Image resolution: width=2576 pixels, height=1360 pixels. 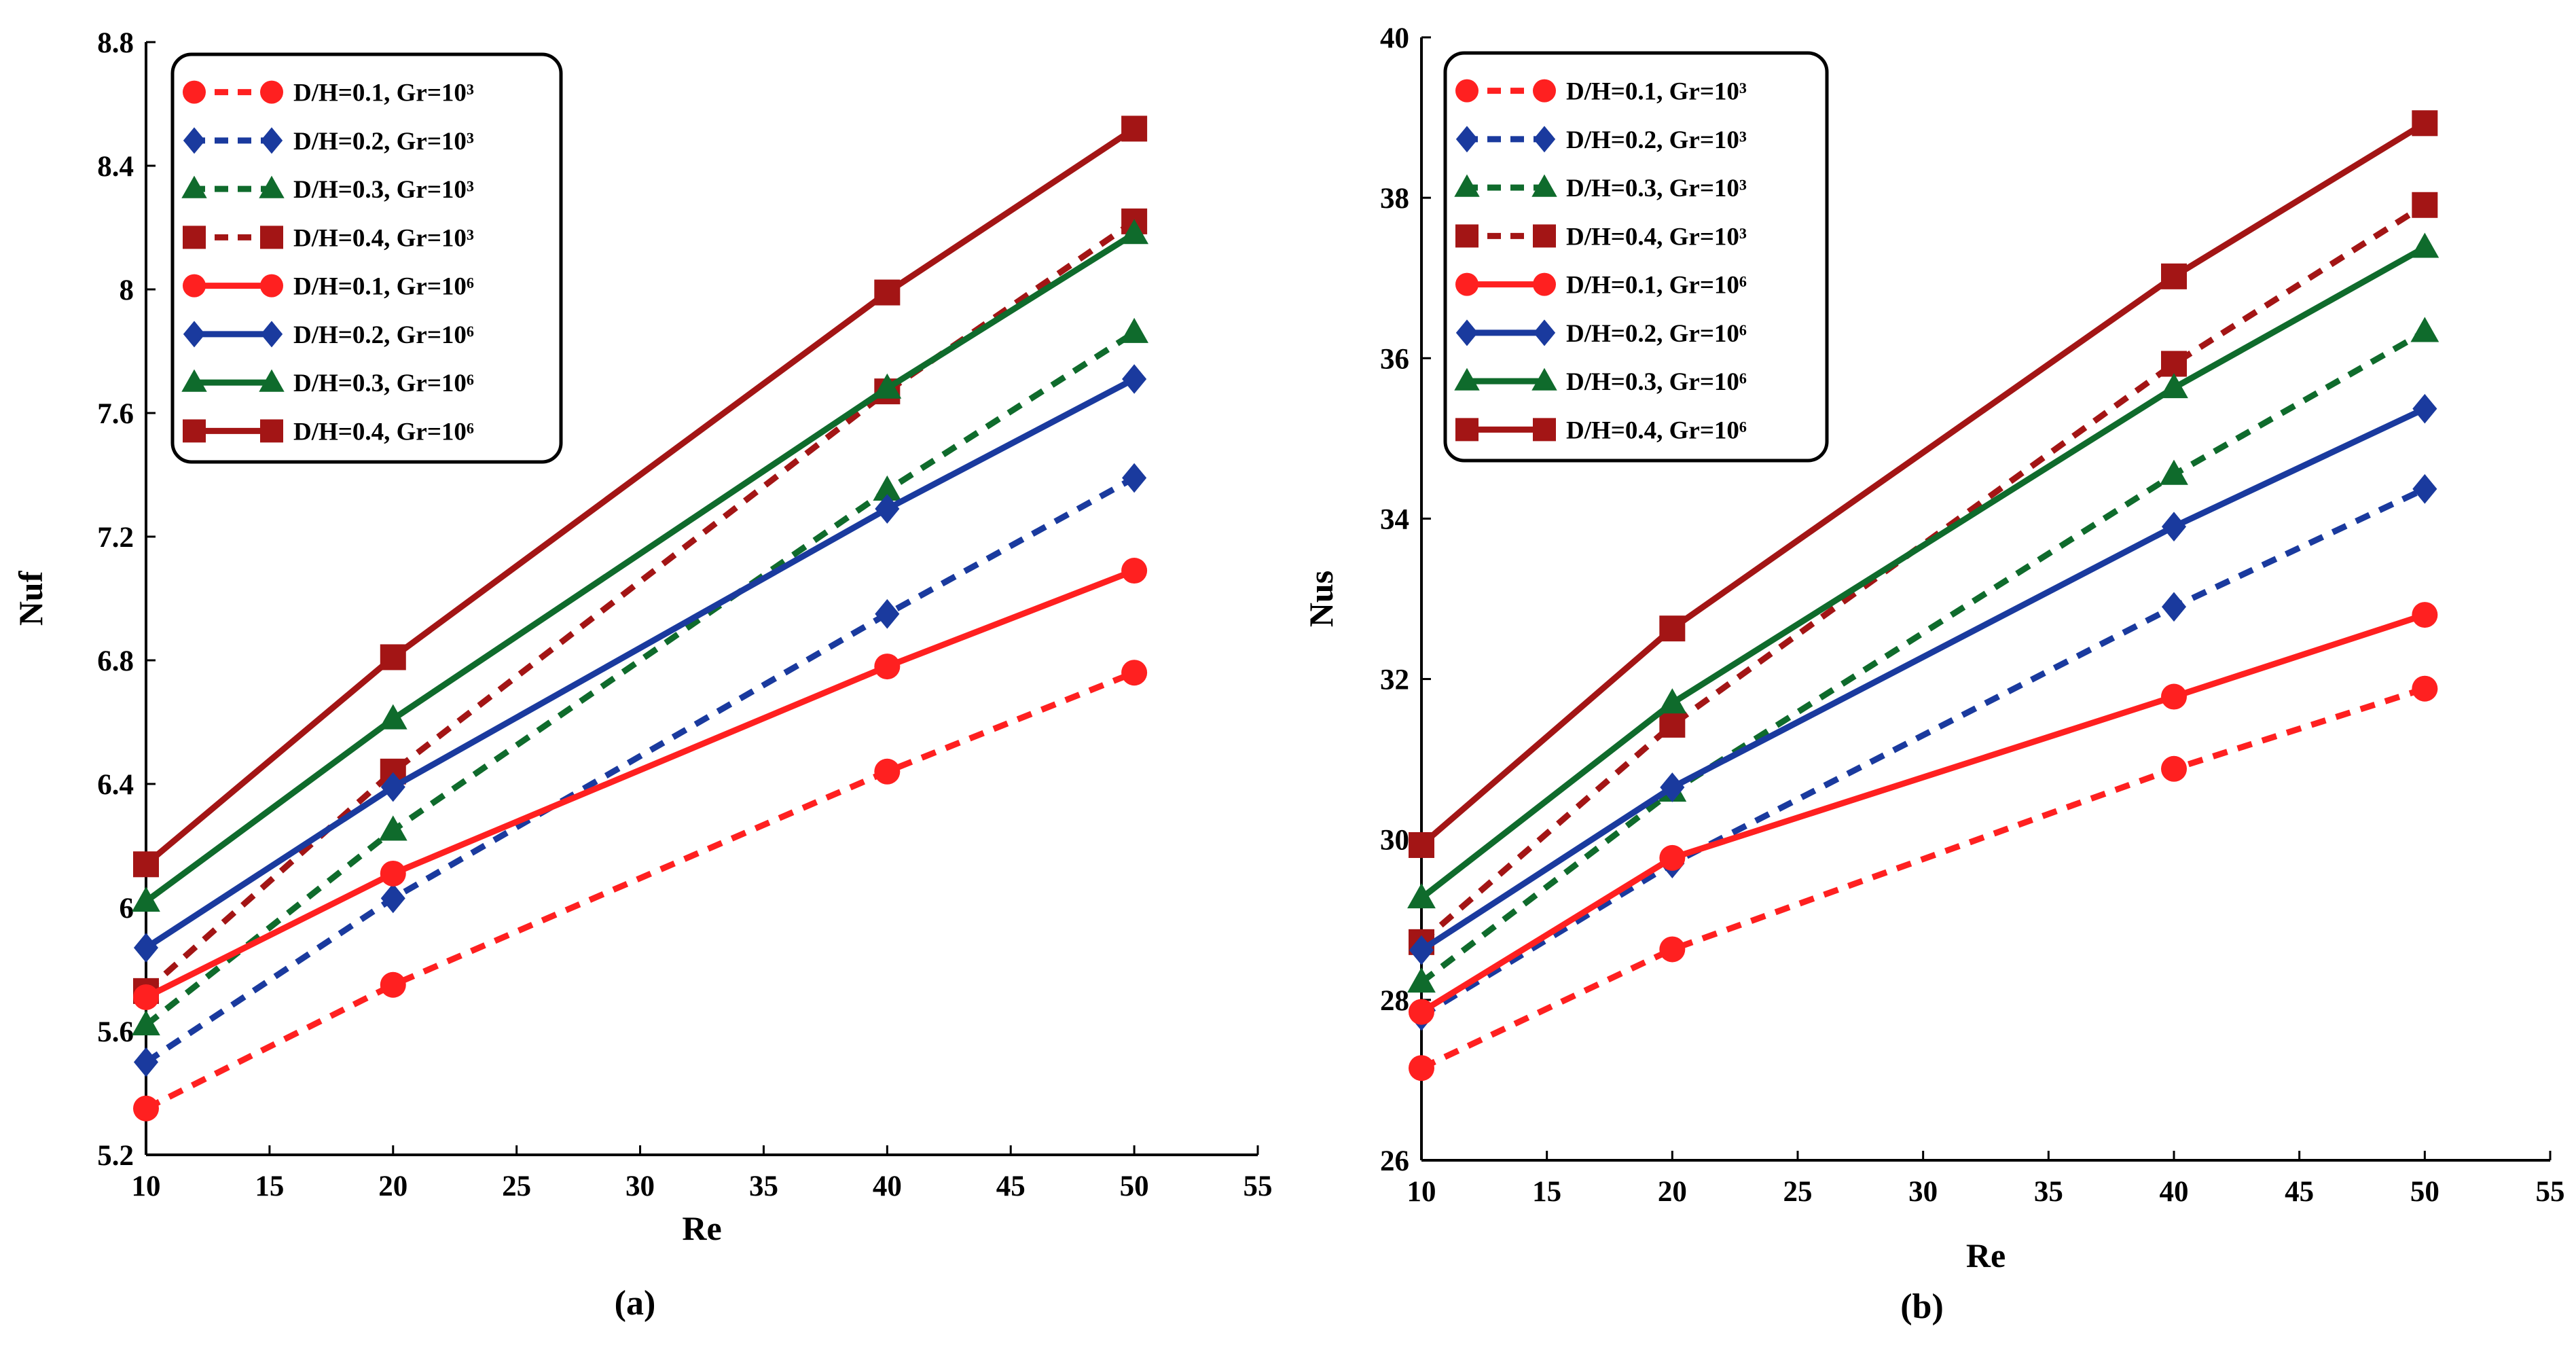 What do you see at coordinates (384, 238) in the screenshot?
I see `legend-entry-label: D/H=0.4, Gr=10³` at bounding box center [384, 238].